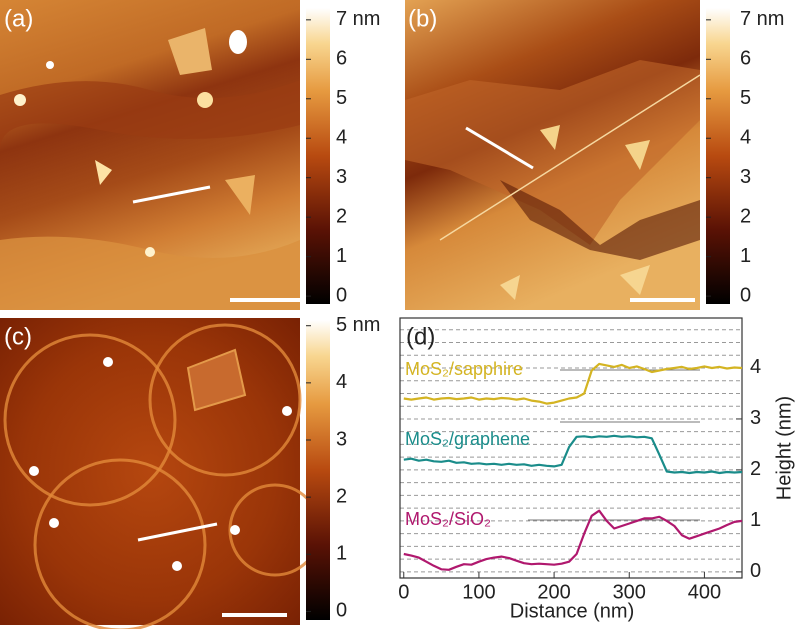  I want to click on x-tick-label: 200, so click(553, 592).